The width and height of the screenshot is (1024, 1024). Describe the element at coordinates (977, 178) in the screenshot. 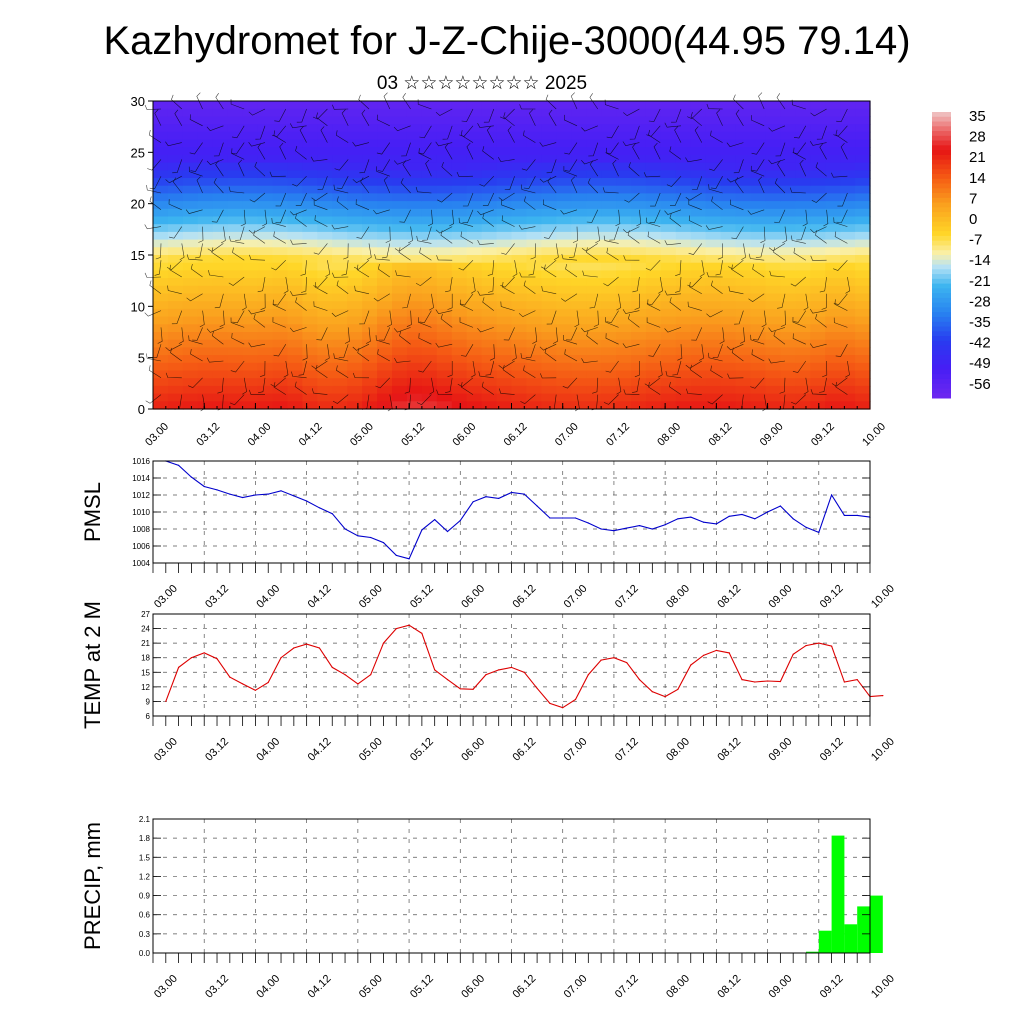

I see `colorbar-label: 14` at that location.